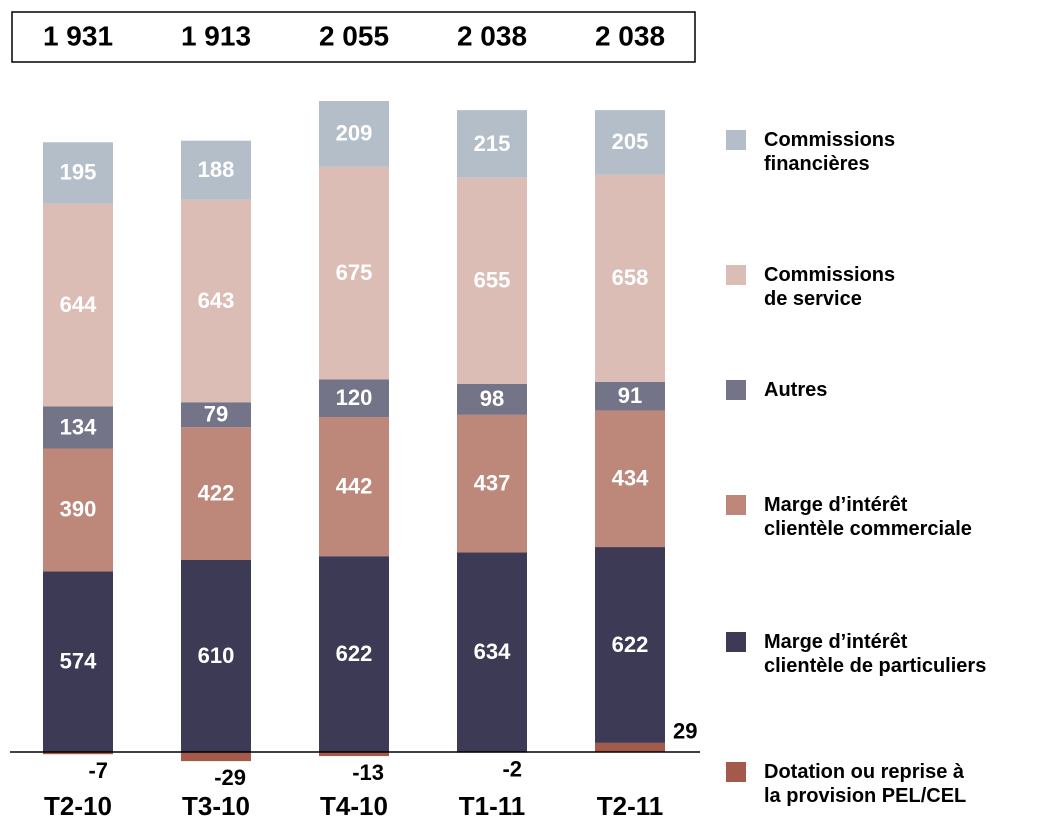 The width and height of the screenshot is (1064, 826). I want to click on data-label: 215, so click(492, 143).